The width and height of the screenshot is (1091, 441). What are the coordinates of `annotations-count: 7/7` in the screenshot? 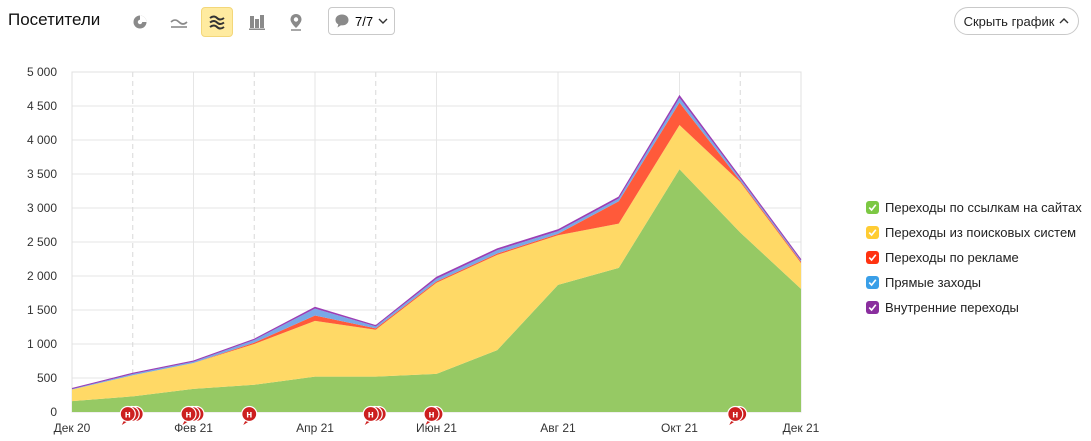 It's located at (364, 21).